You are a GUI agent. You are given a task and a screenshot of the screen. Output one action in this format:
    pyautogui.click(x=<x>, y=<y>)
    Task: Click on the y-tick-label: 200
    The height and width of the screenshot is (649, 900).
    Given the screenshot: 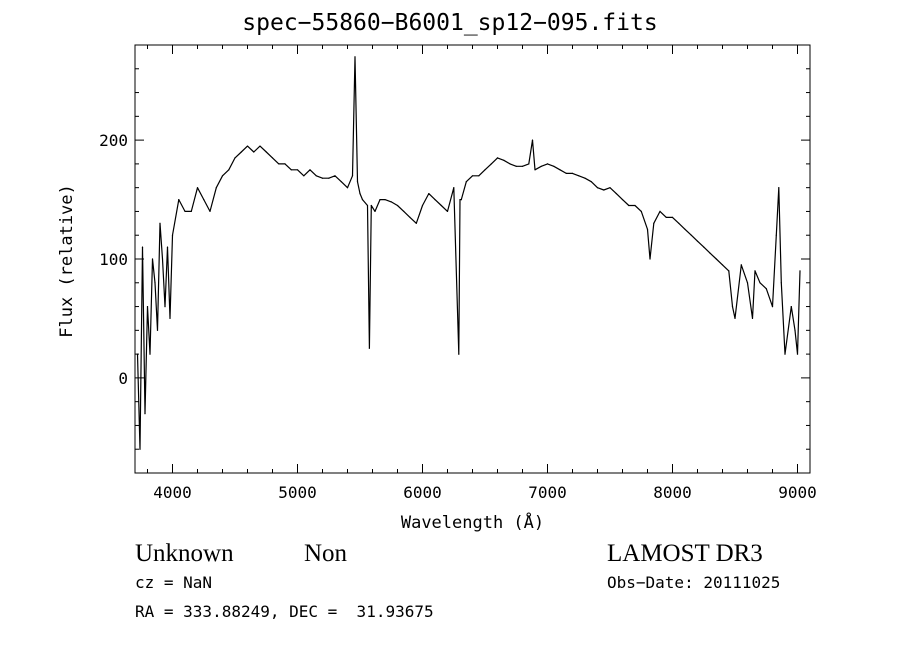 What is the action you would take?
    pyautogui.click(x=113, y=140)
    